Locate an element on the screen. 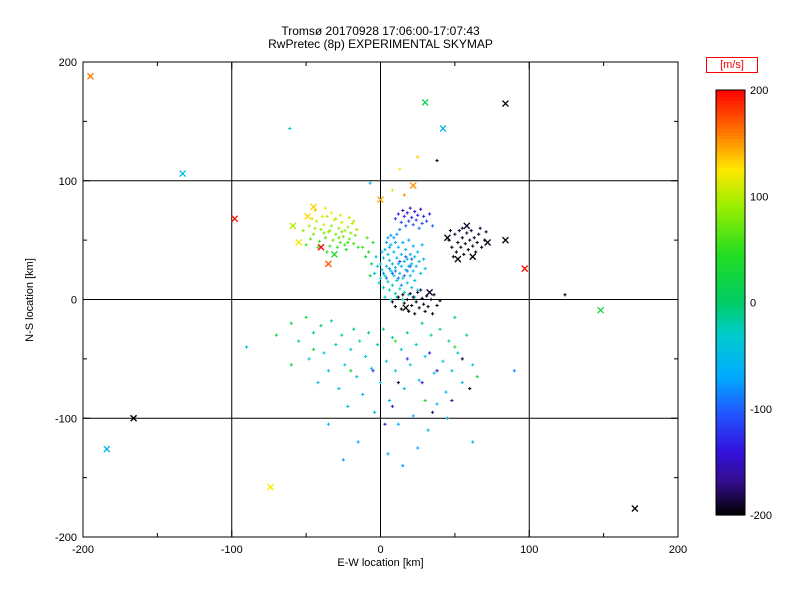 The width and height of the screenshot is (800, 600). y-tick-label: -100 is located at coordinates (66, 419).